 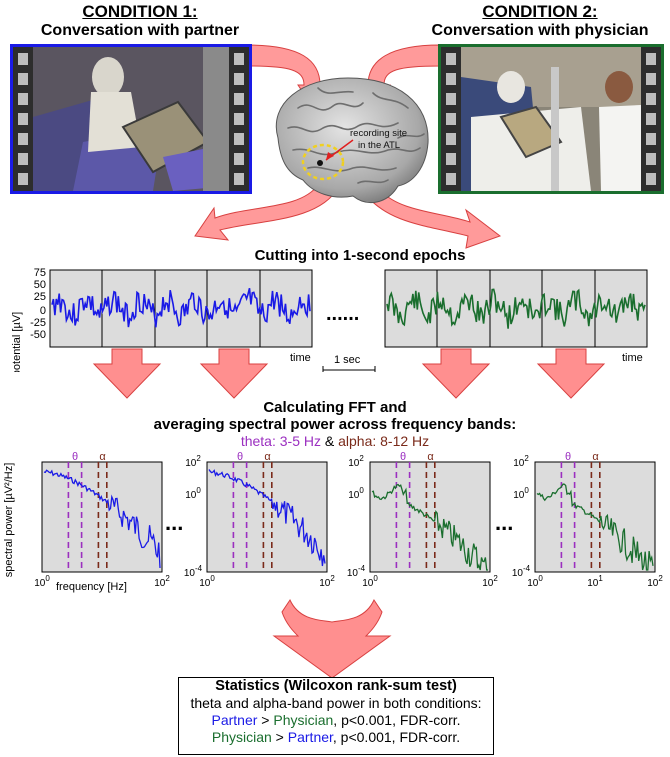 I want to click on stats-line2-gt: >, so click(x=265, y=720).